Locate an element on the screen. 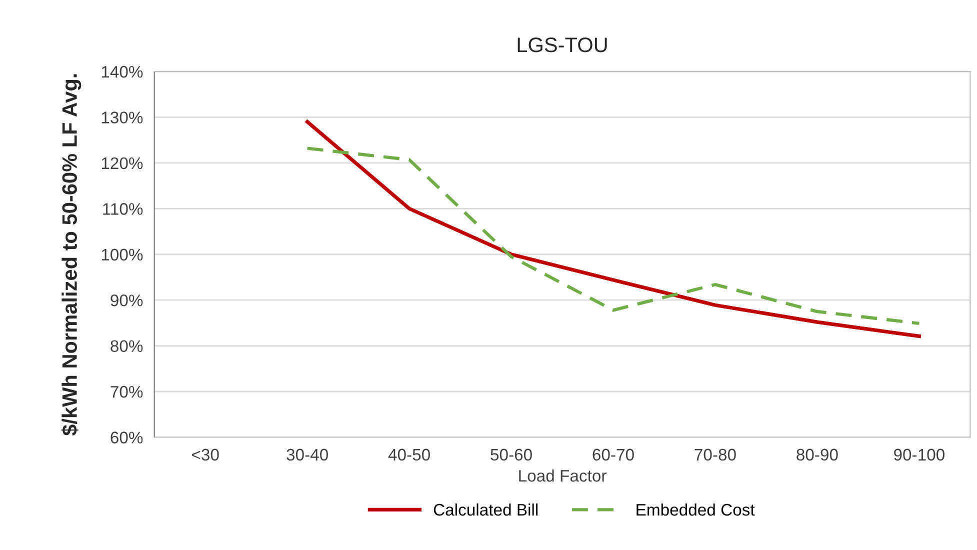  y-tick-label: 120% is located at coordinates (122, 163).